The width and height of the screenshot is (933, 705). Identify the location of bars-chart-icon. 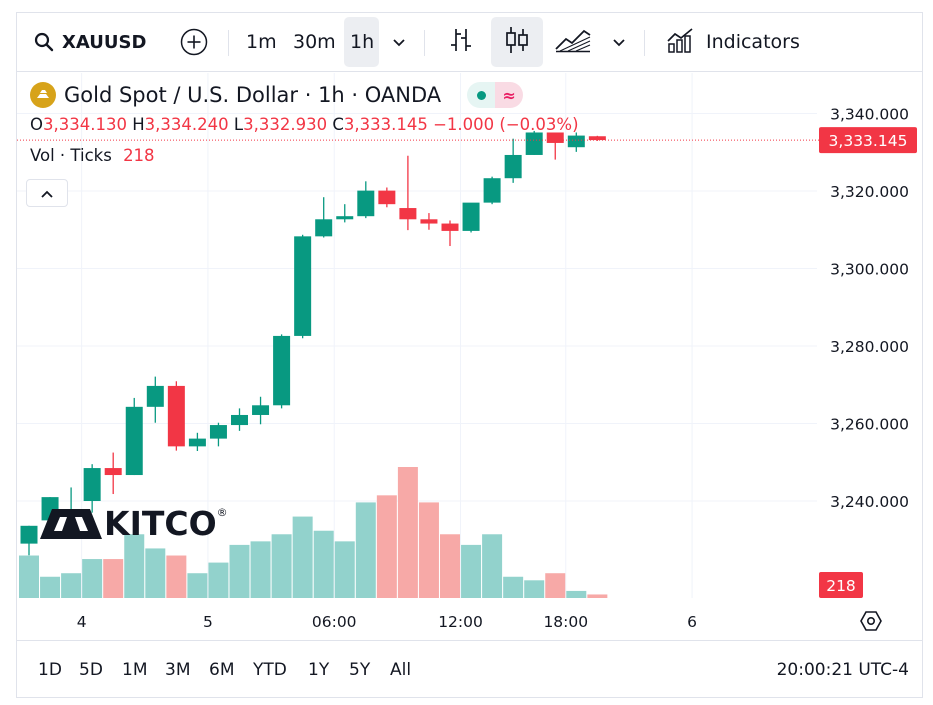
(461, 42).